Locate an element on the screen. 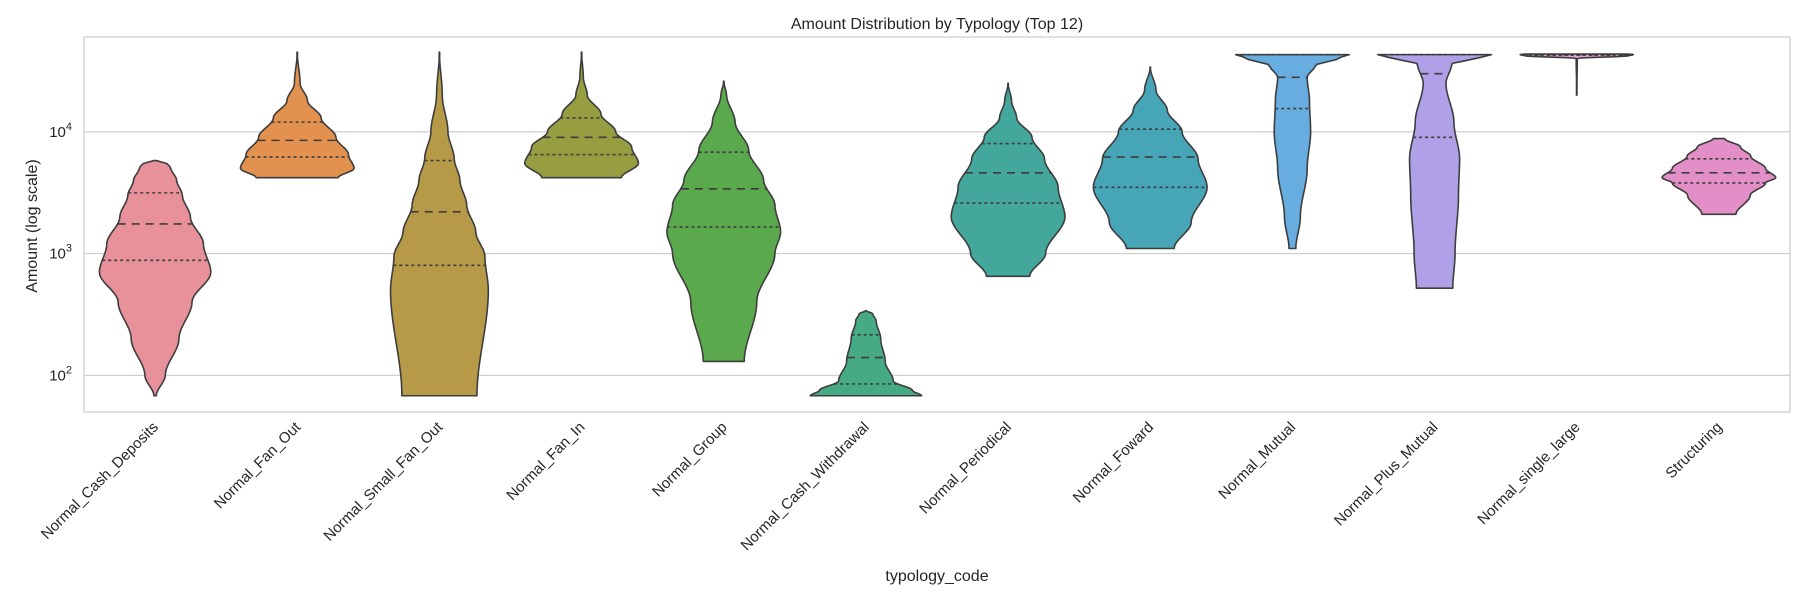 The height and width of the screenshot is (600, 1800). violin-structuring is located at coordinates (1719, 176).